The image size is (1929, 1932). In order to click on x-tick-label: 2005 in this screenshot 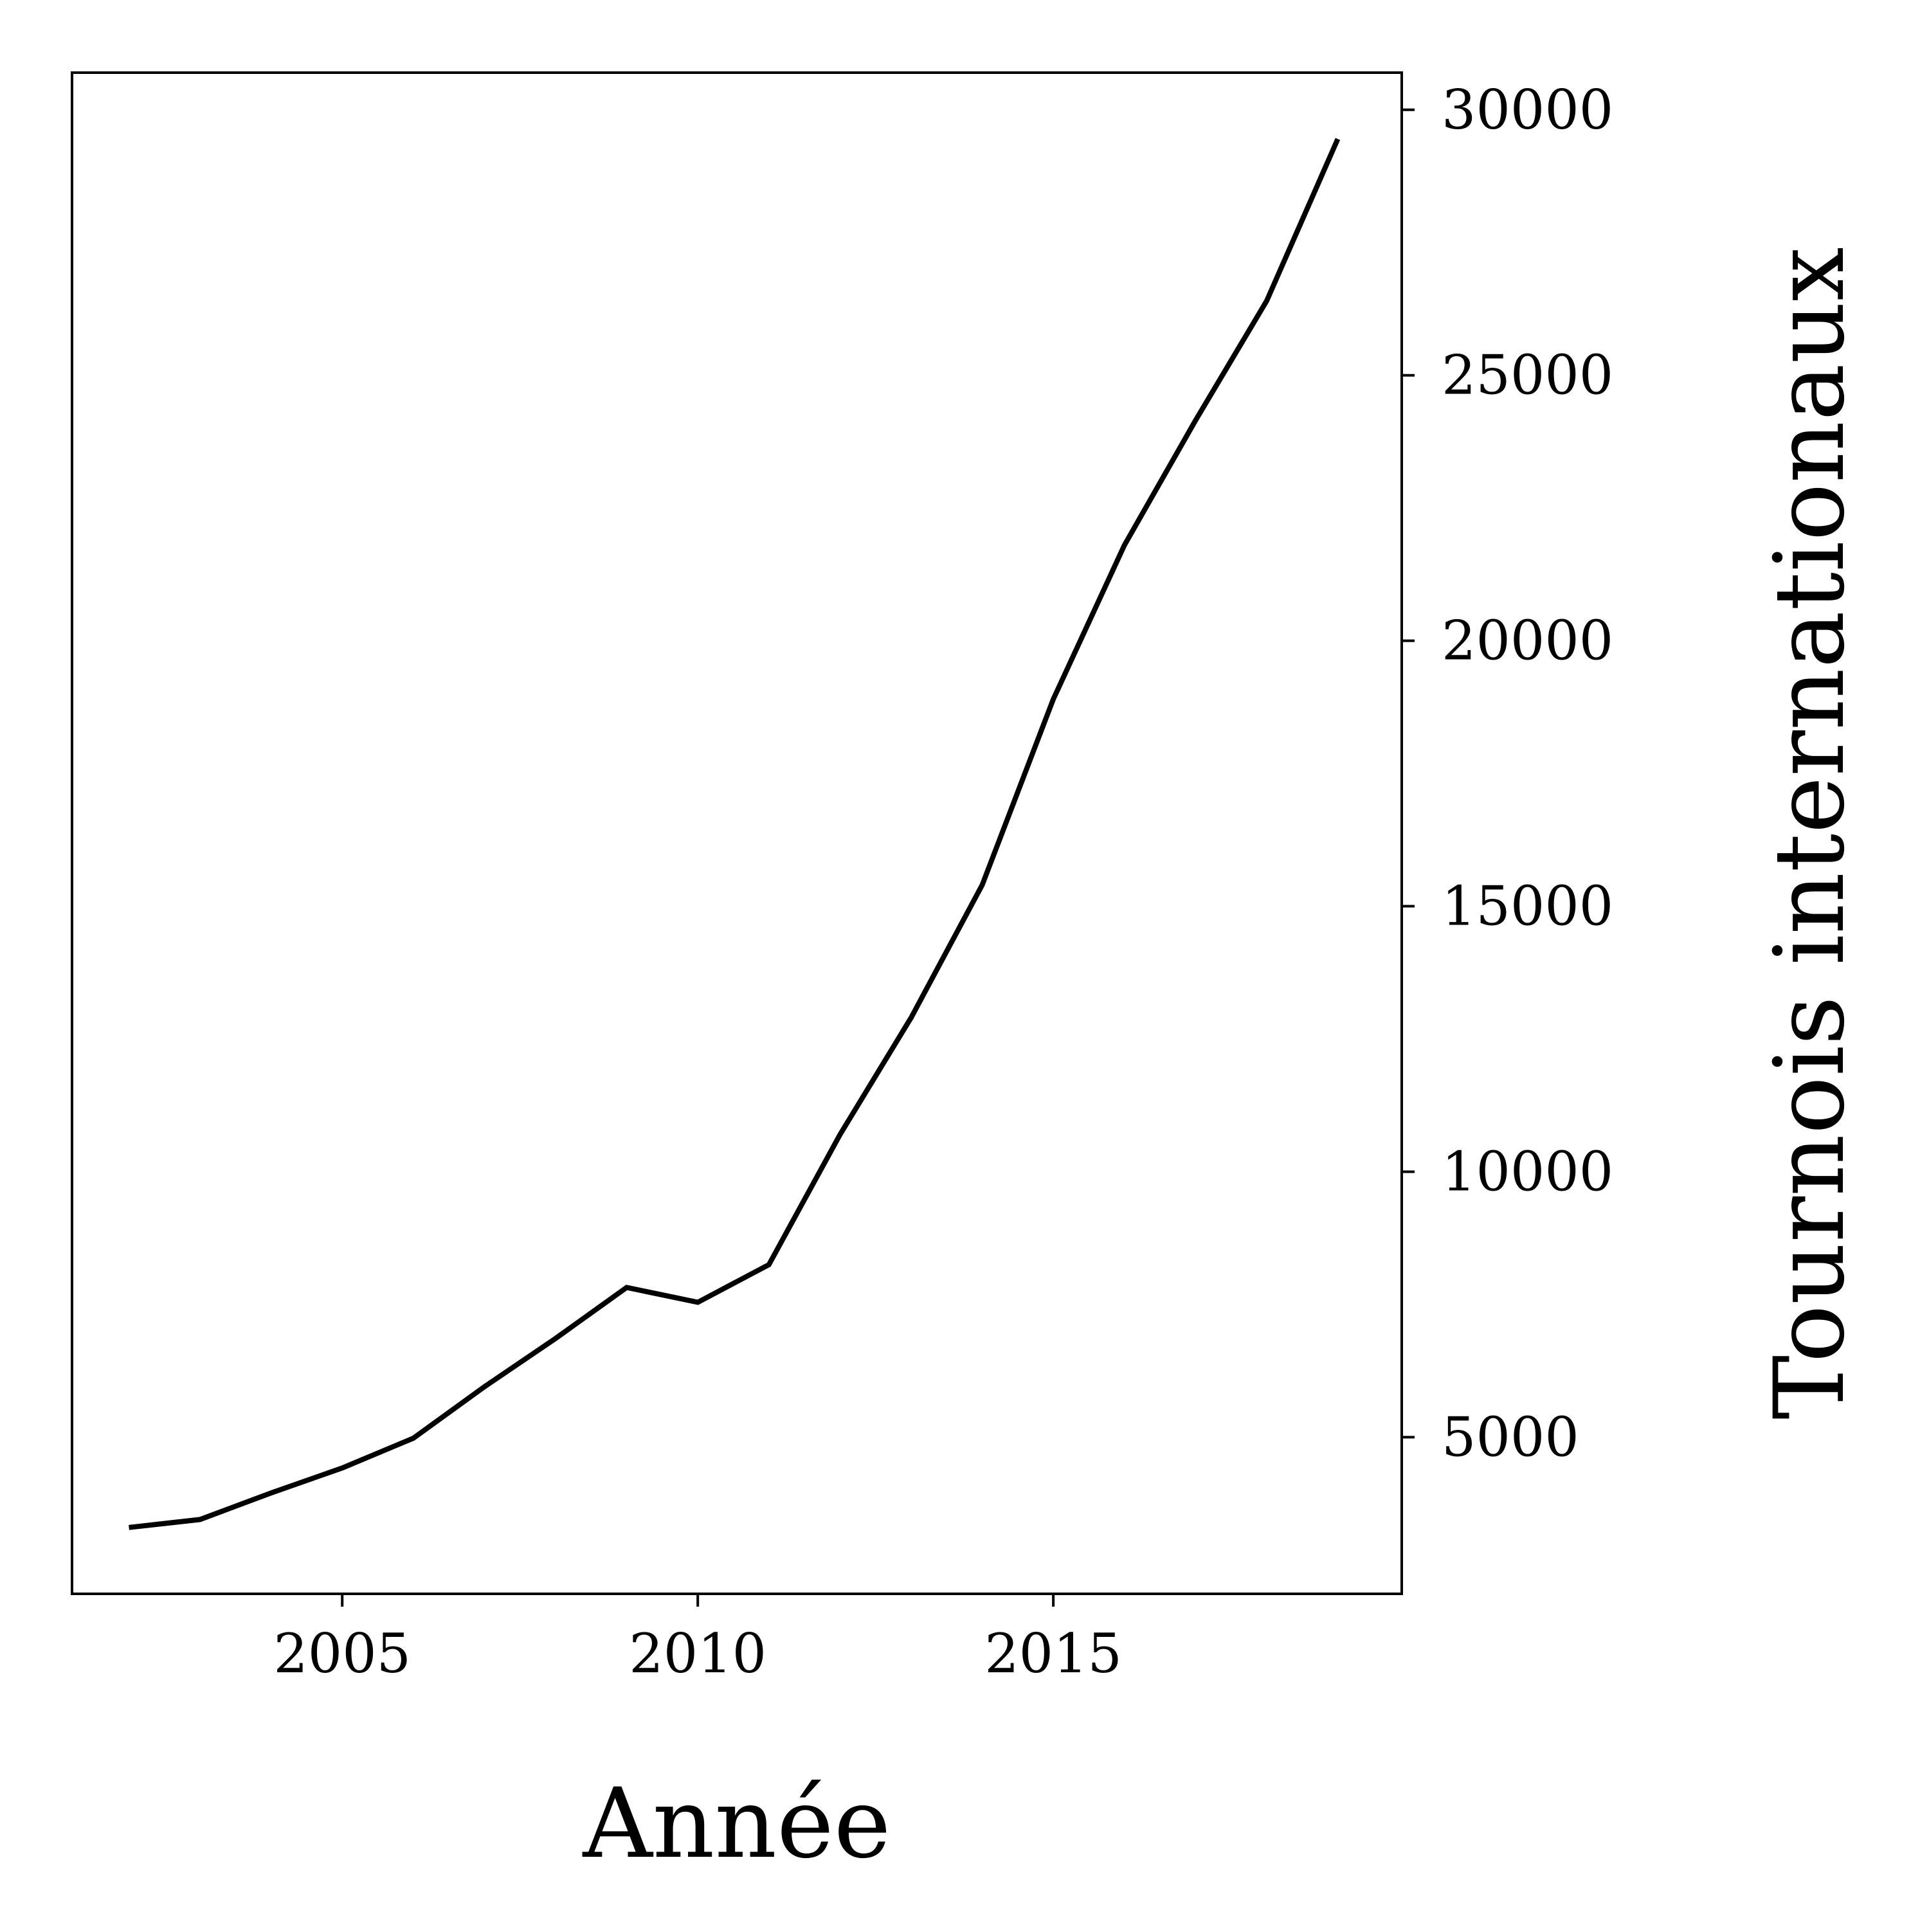, I will do `click(342, 1653)`.